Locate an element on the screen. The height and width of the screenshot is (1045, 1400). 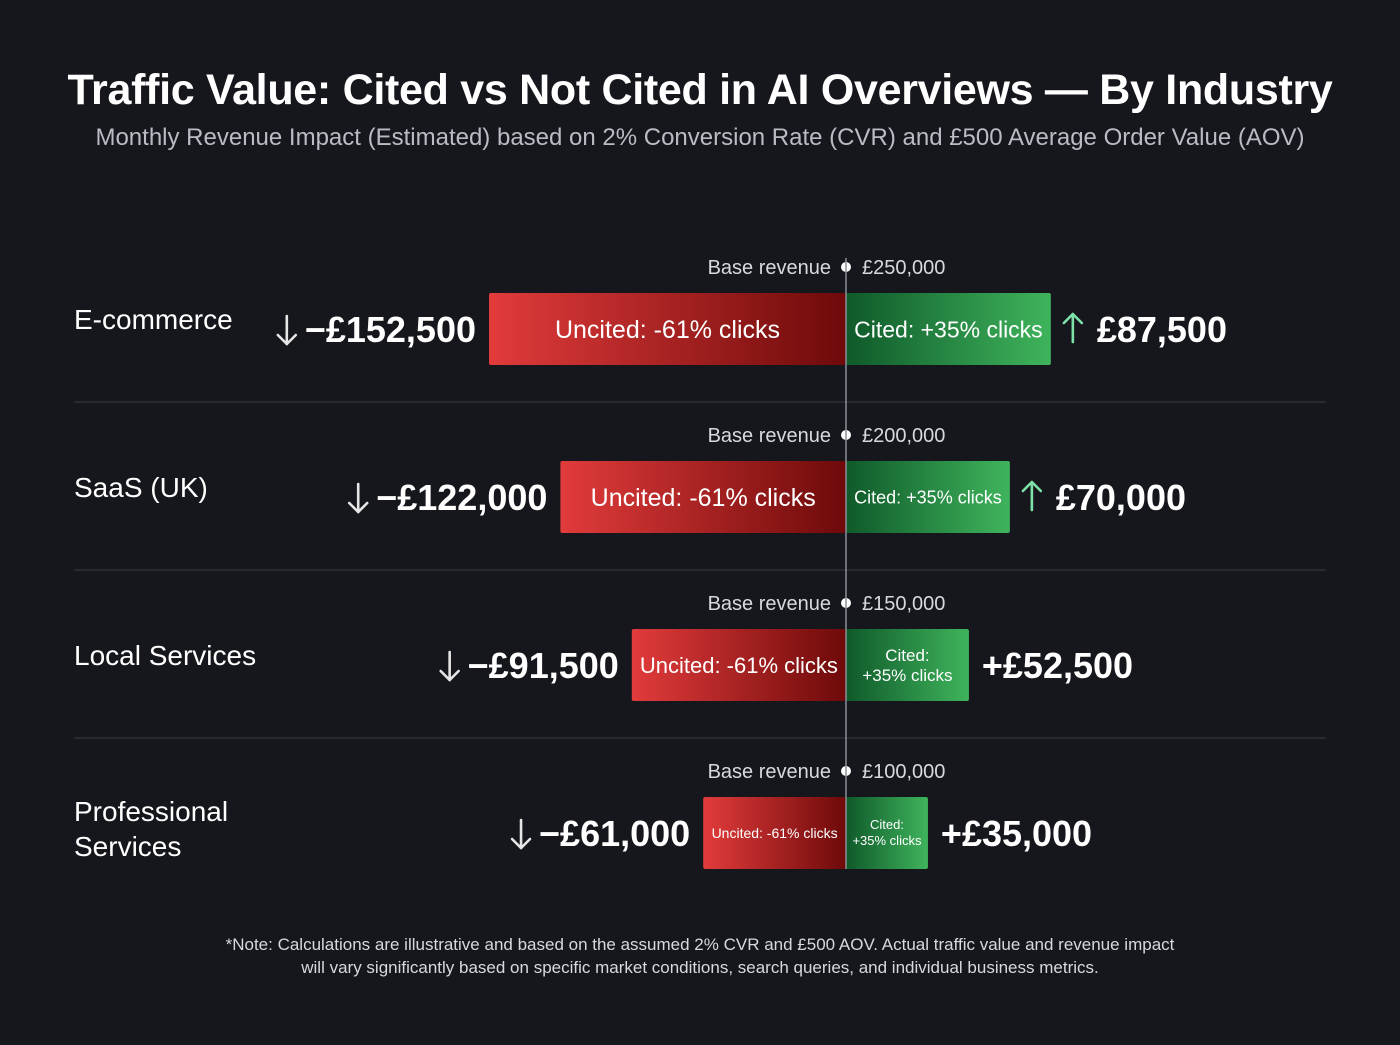
cited-value-label: £70,000 is located at coordinates (1121, 497).